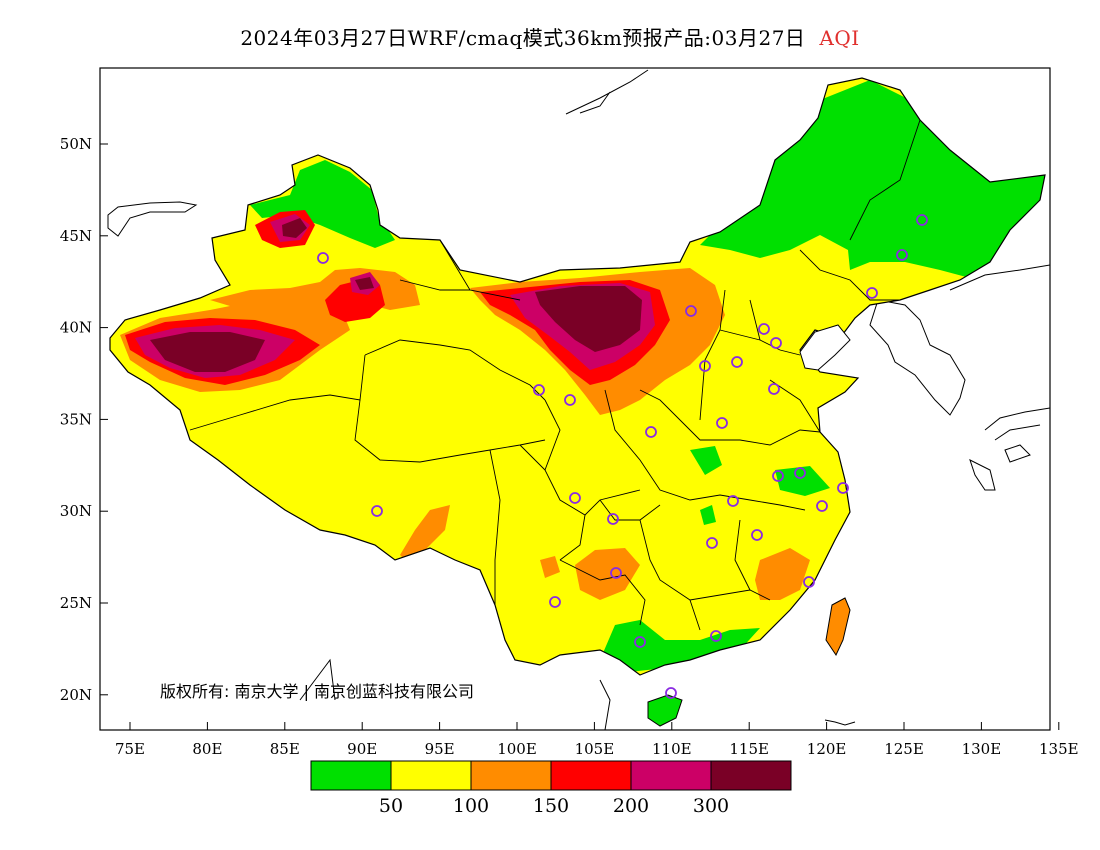 Image resolution: width=1100 pixels, height=850 pixels. I want to click on aqi-legend: 50 100 150 200 300, so click(551, 788).